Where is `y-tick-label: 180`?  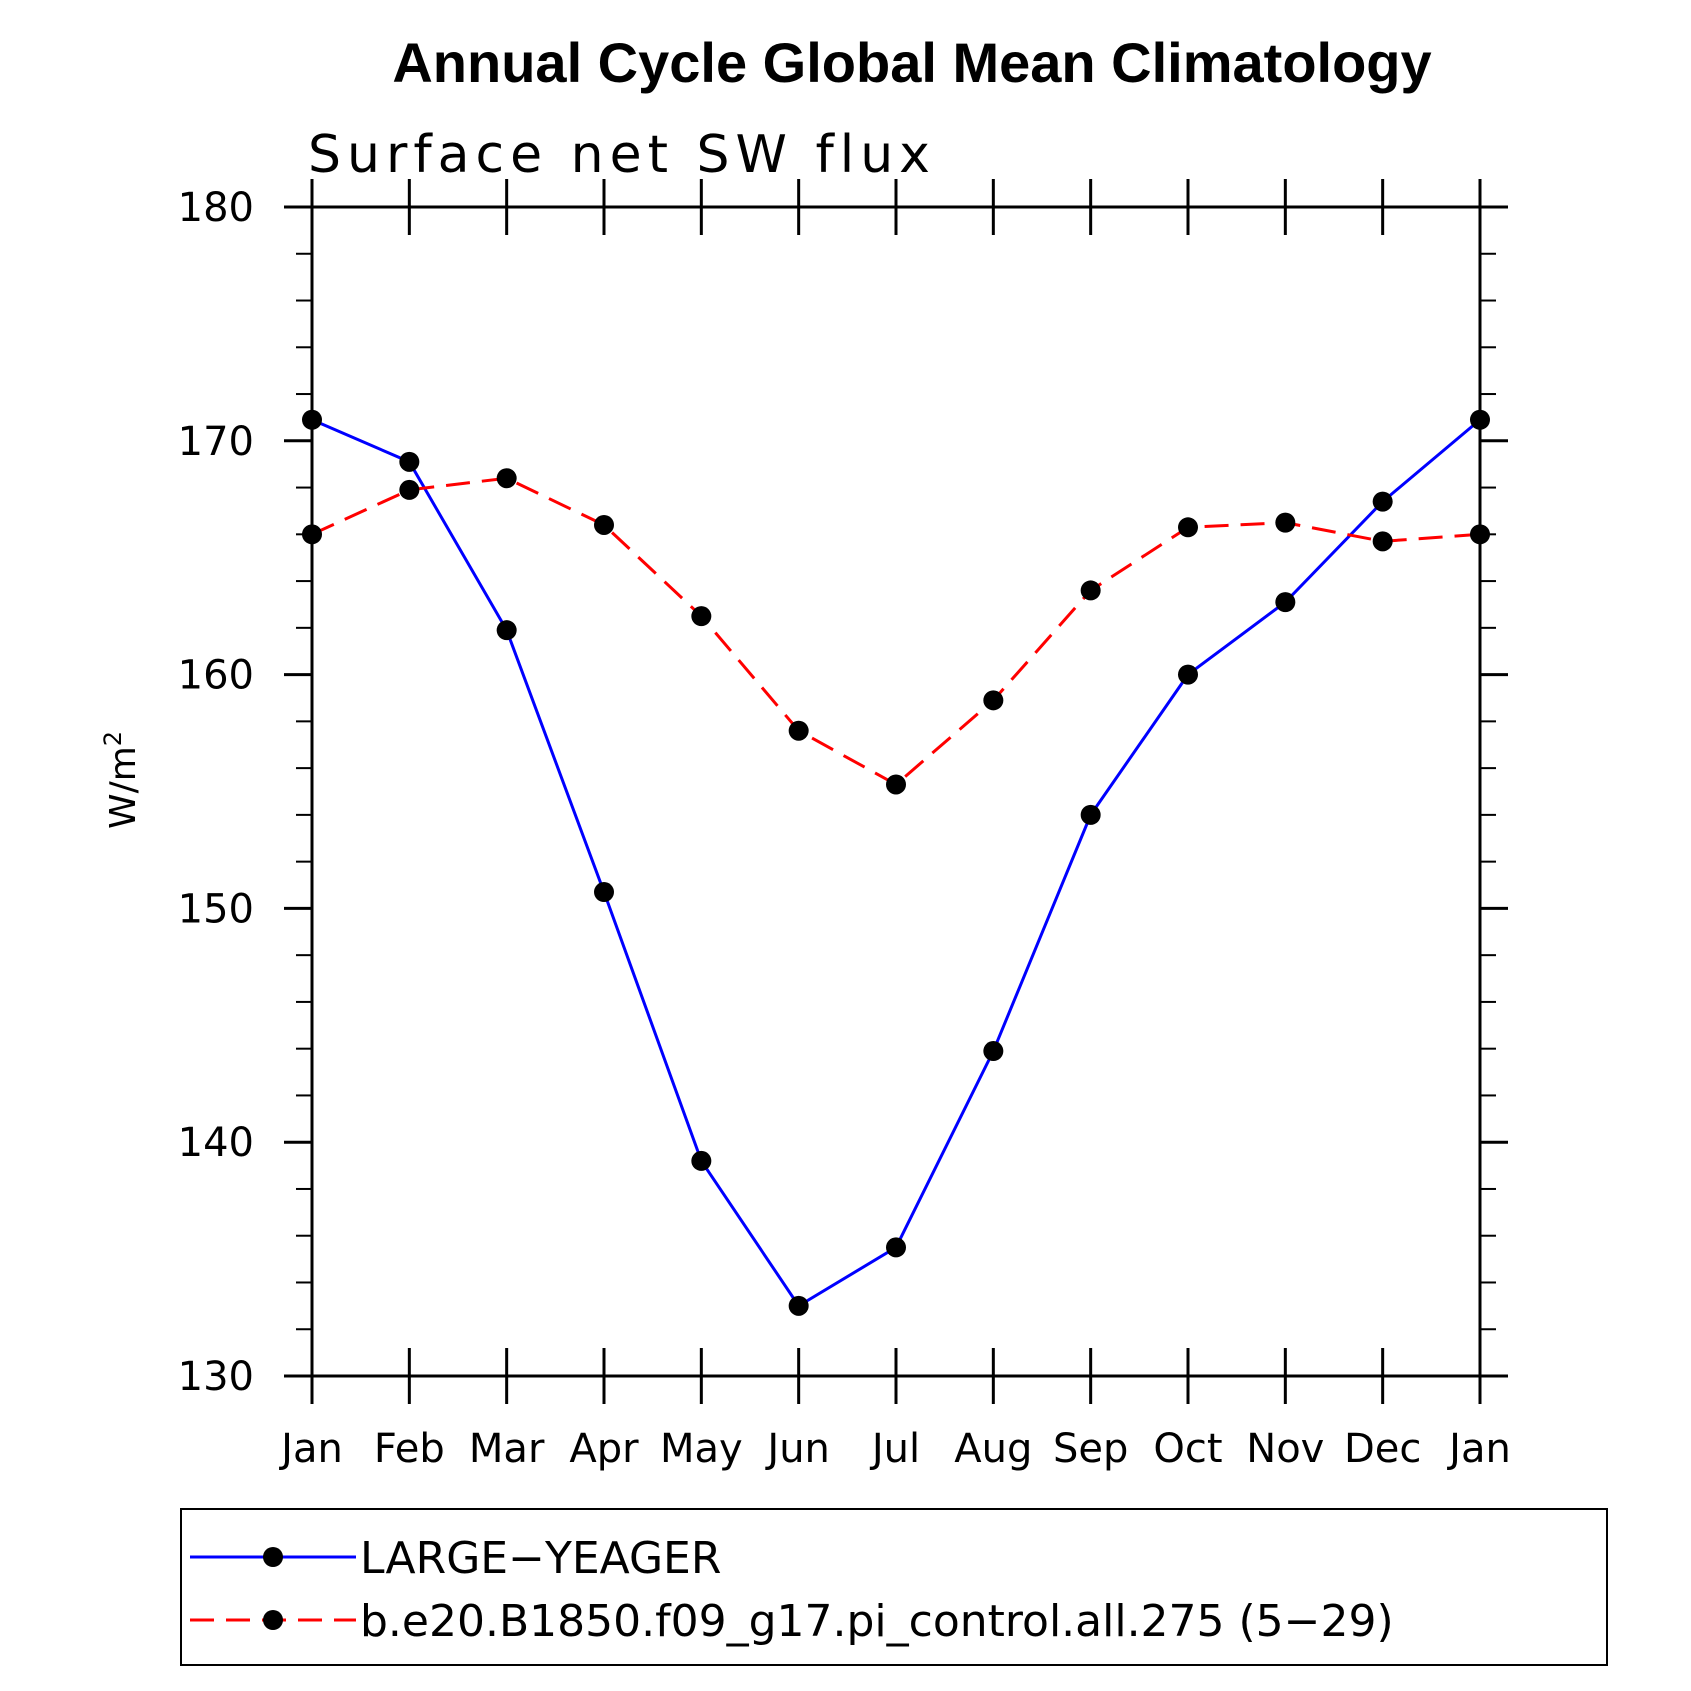
y-tick-label: 180 is located at coordinates (216, 208).